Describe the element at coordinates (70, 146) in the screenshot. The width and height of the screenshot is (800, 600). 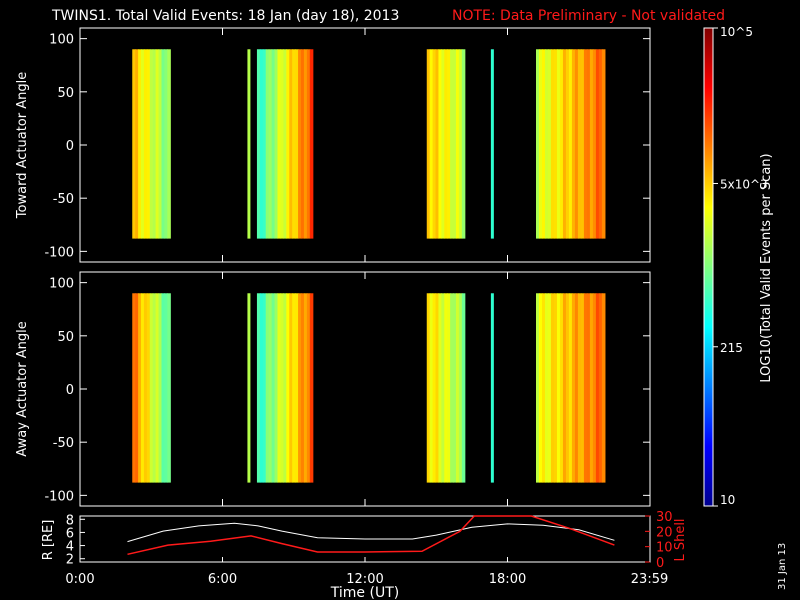
I see `y-tick-label: 0` at that location.